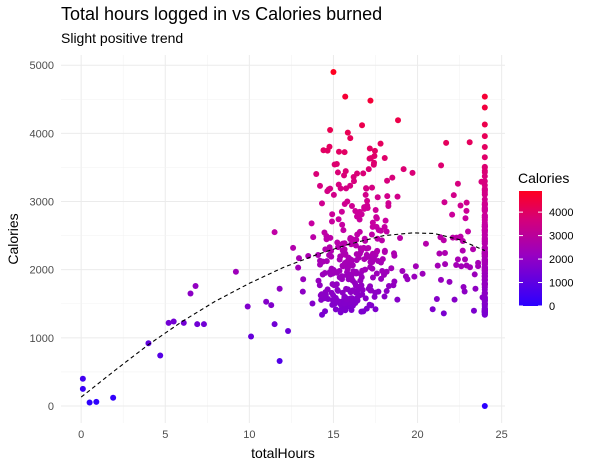 Image resolution: width=590 pixels, height=469 pixels. What do you see at coordinates (283, 453) in the screenshot?
I see `x-axis-title: totalHours` at bounding box center [283, 453].